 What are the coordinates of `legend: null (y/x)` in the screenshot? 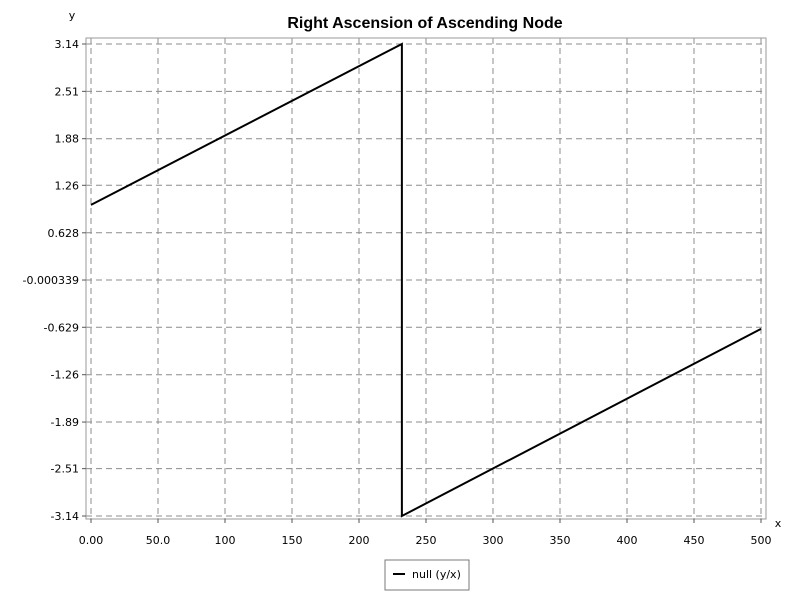 It's located at (427, 575).